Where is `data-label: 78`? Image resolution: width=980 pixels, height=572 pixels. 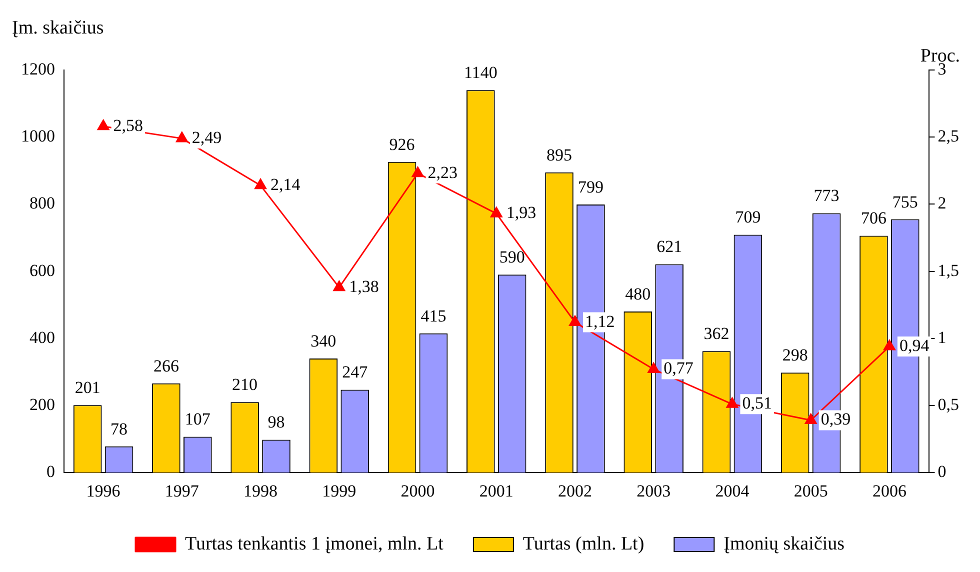
data-label: 78 is located at coordinates (119, 428).